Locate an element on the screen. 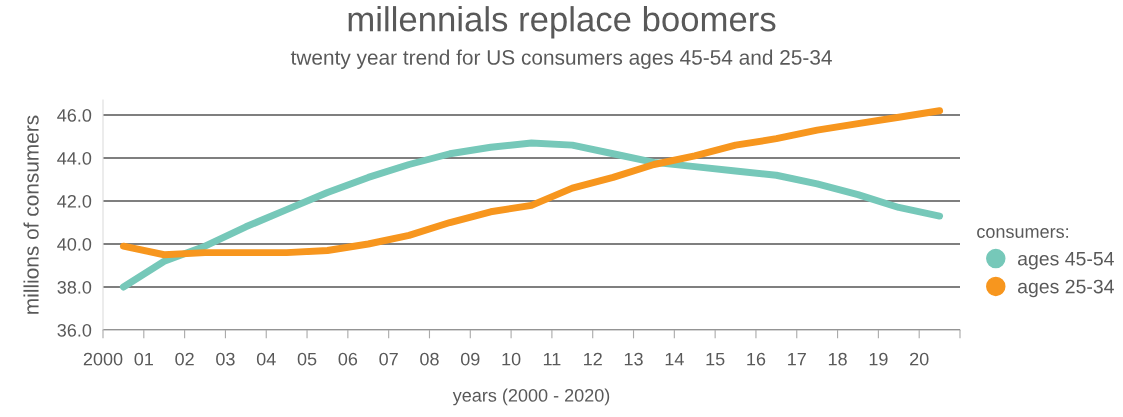 Image resolution: width=1123 pixels, height=417 pixels. x-tick-label: 16 is located at coordinates (756, 359).